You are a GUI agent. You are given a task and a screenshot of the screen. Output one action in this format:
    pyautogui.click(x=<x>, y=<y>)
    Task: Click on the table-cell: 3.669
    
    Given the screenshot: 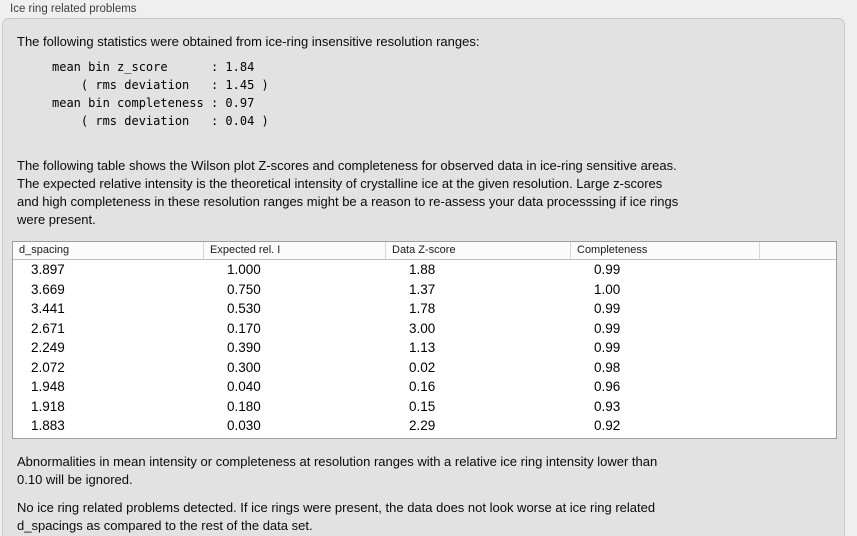 What is the action you would take?
    pyautogui.click(x=48, y=289)
    